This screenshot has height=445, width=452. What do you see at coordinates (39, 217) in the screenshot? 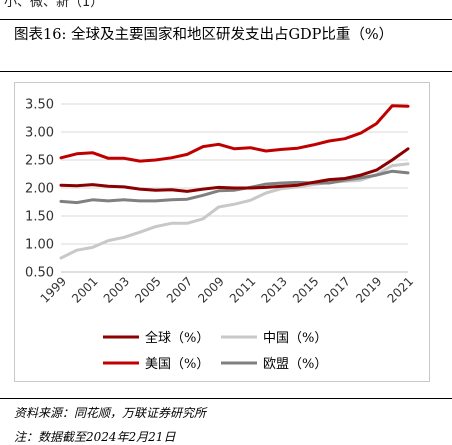
I see `y-tick-label: 1.50` at bounding box center [39, 217].